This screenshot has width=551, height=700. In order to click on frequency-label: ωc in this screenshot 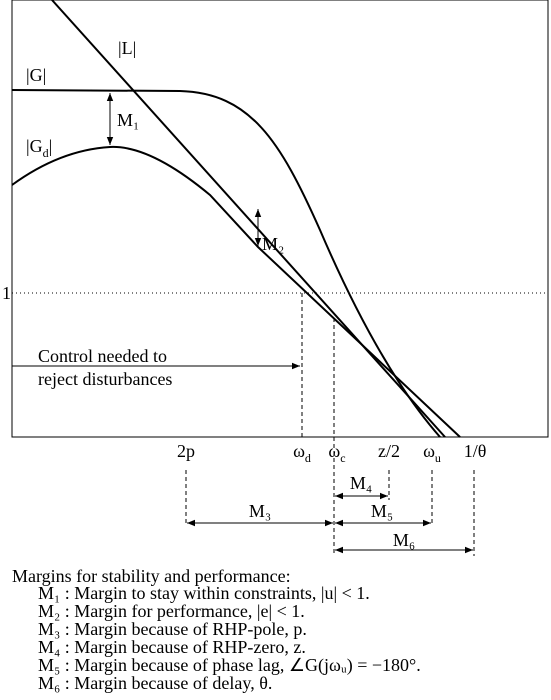, I will do `click(336, 453)`.